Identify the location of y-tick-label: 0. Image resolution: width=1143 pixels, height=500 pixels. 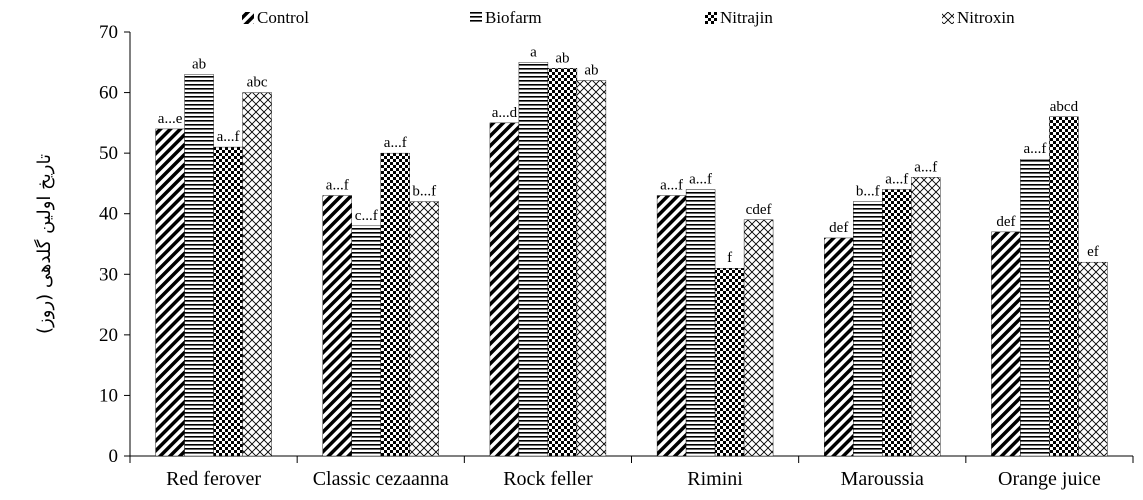
(114, 456).